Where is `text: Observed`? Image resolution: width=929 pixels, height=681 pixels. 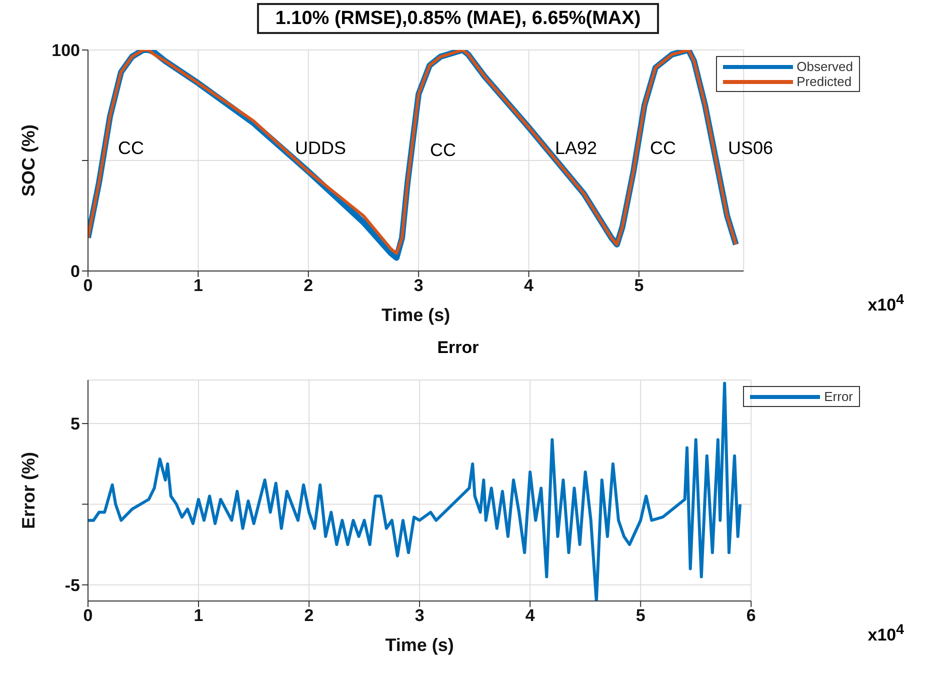 text: Observed is located at coordinates (824, 66).